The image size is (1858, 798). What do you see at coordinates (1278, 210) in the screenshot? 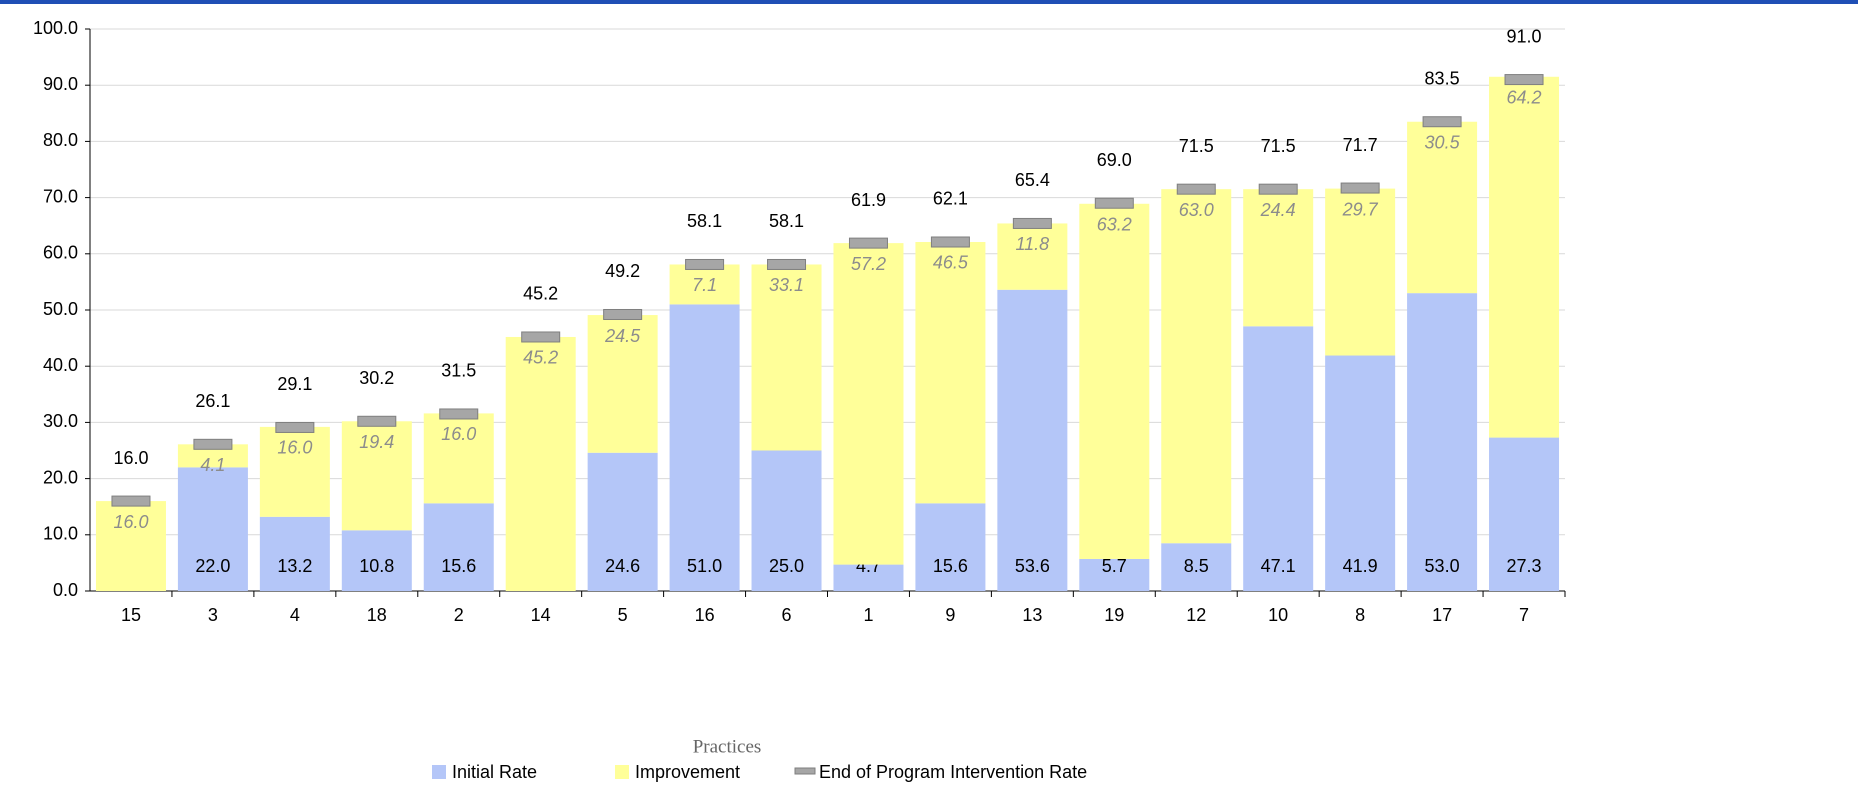
I see `improvement-label: 24.4` at bounding box center [1278, 210].